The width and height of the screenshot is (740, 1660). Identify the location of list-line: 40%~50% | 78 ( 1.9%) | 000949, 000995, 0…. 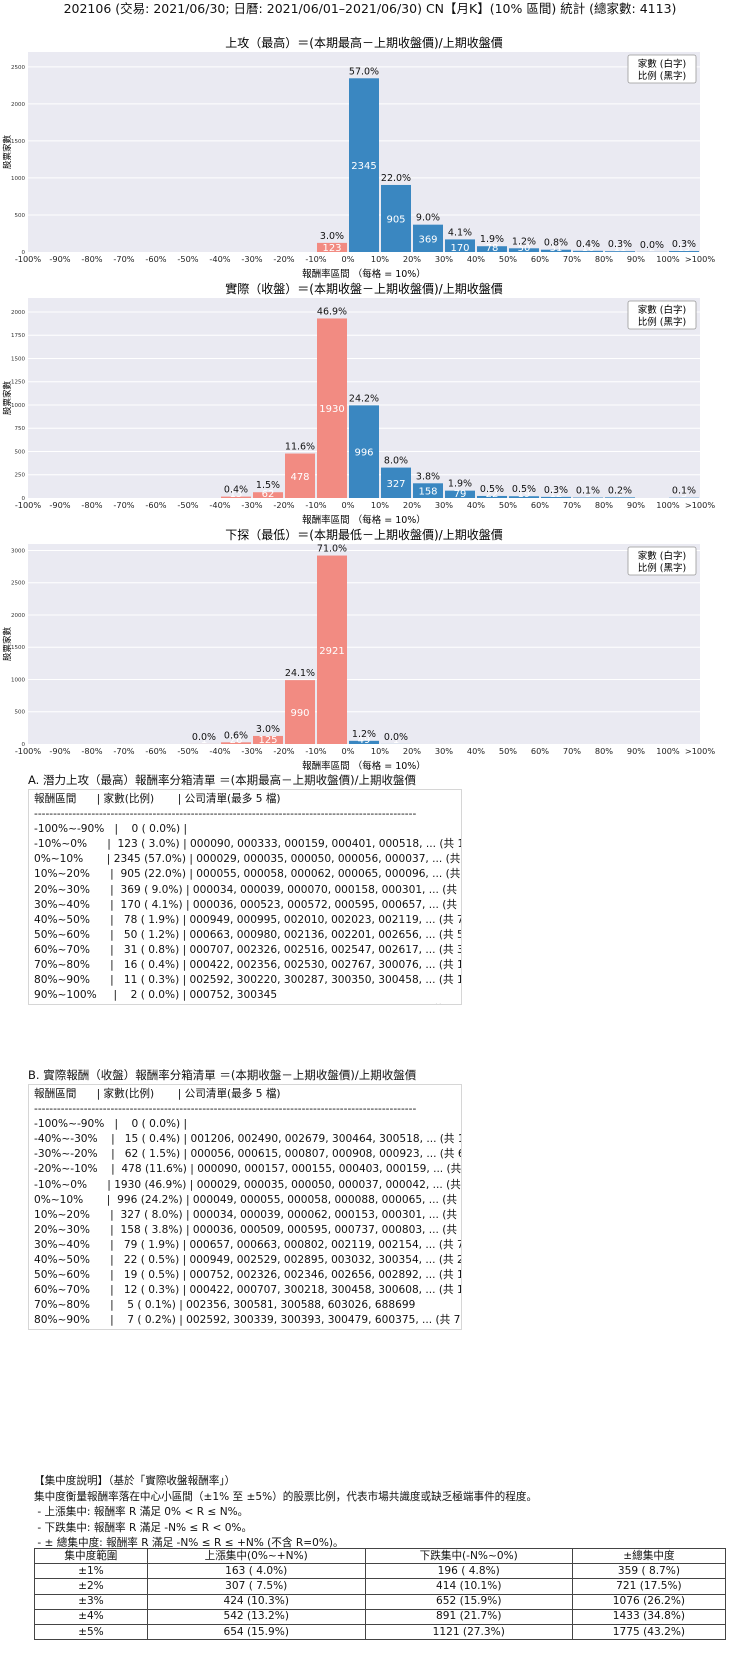
(248, 919).